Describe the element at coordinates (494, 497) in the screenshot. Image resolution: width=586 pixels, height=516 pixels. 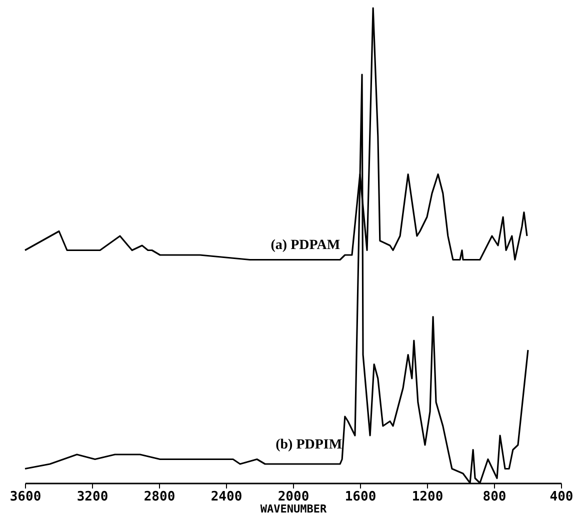
I see `x-tick-label: 800` at that location.